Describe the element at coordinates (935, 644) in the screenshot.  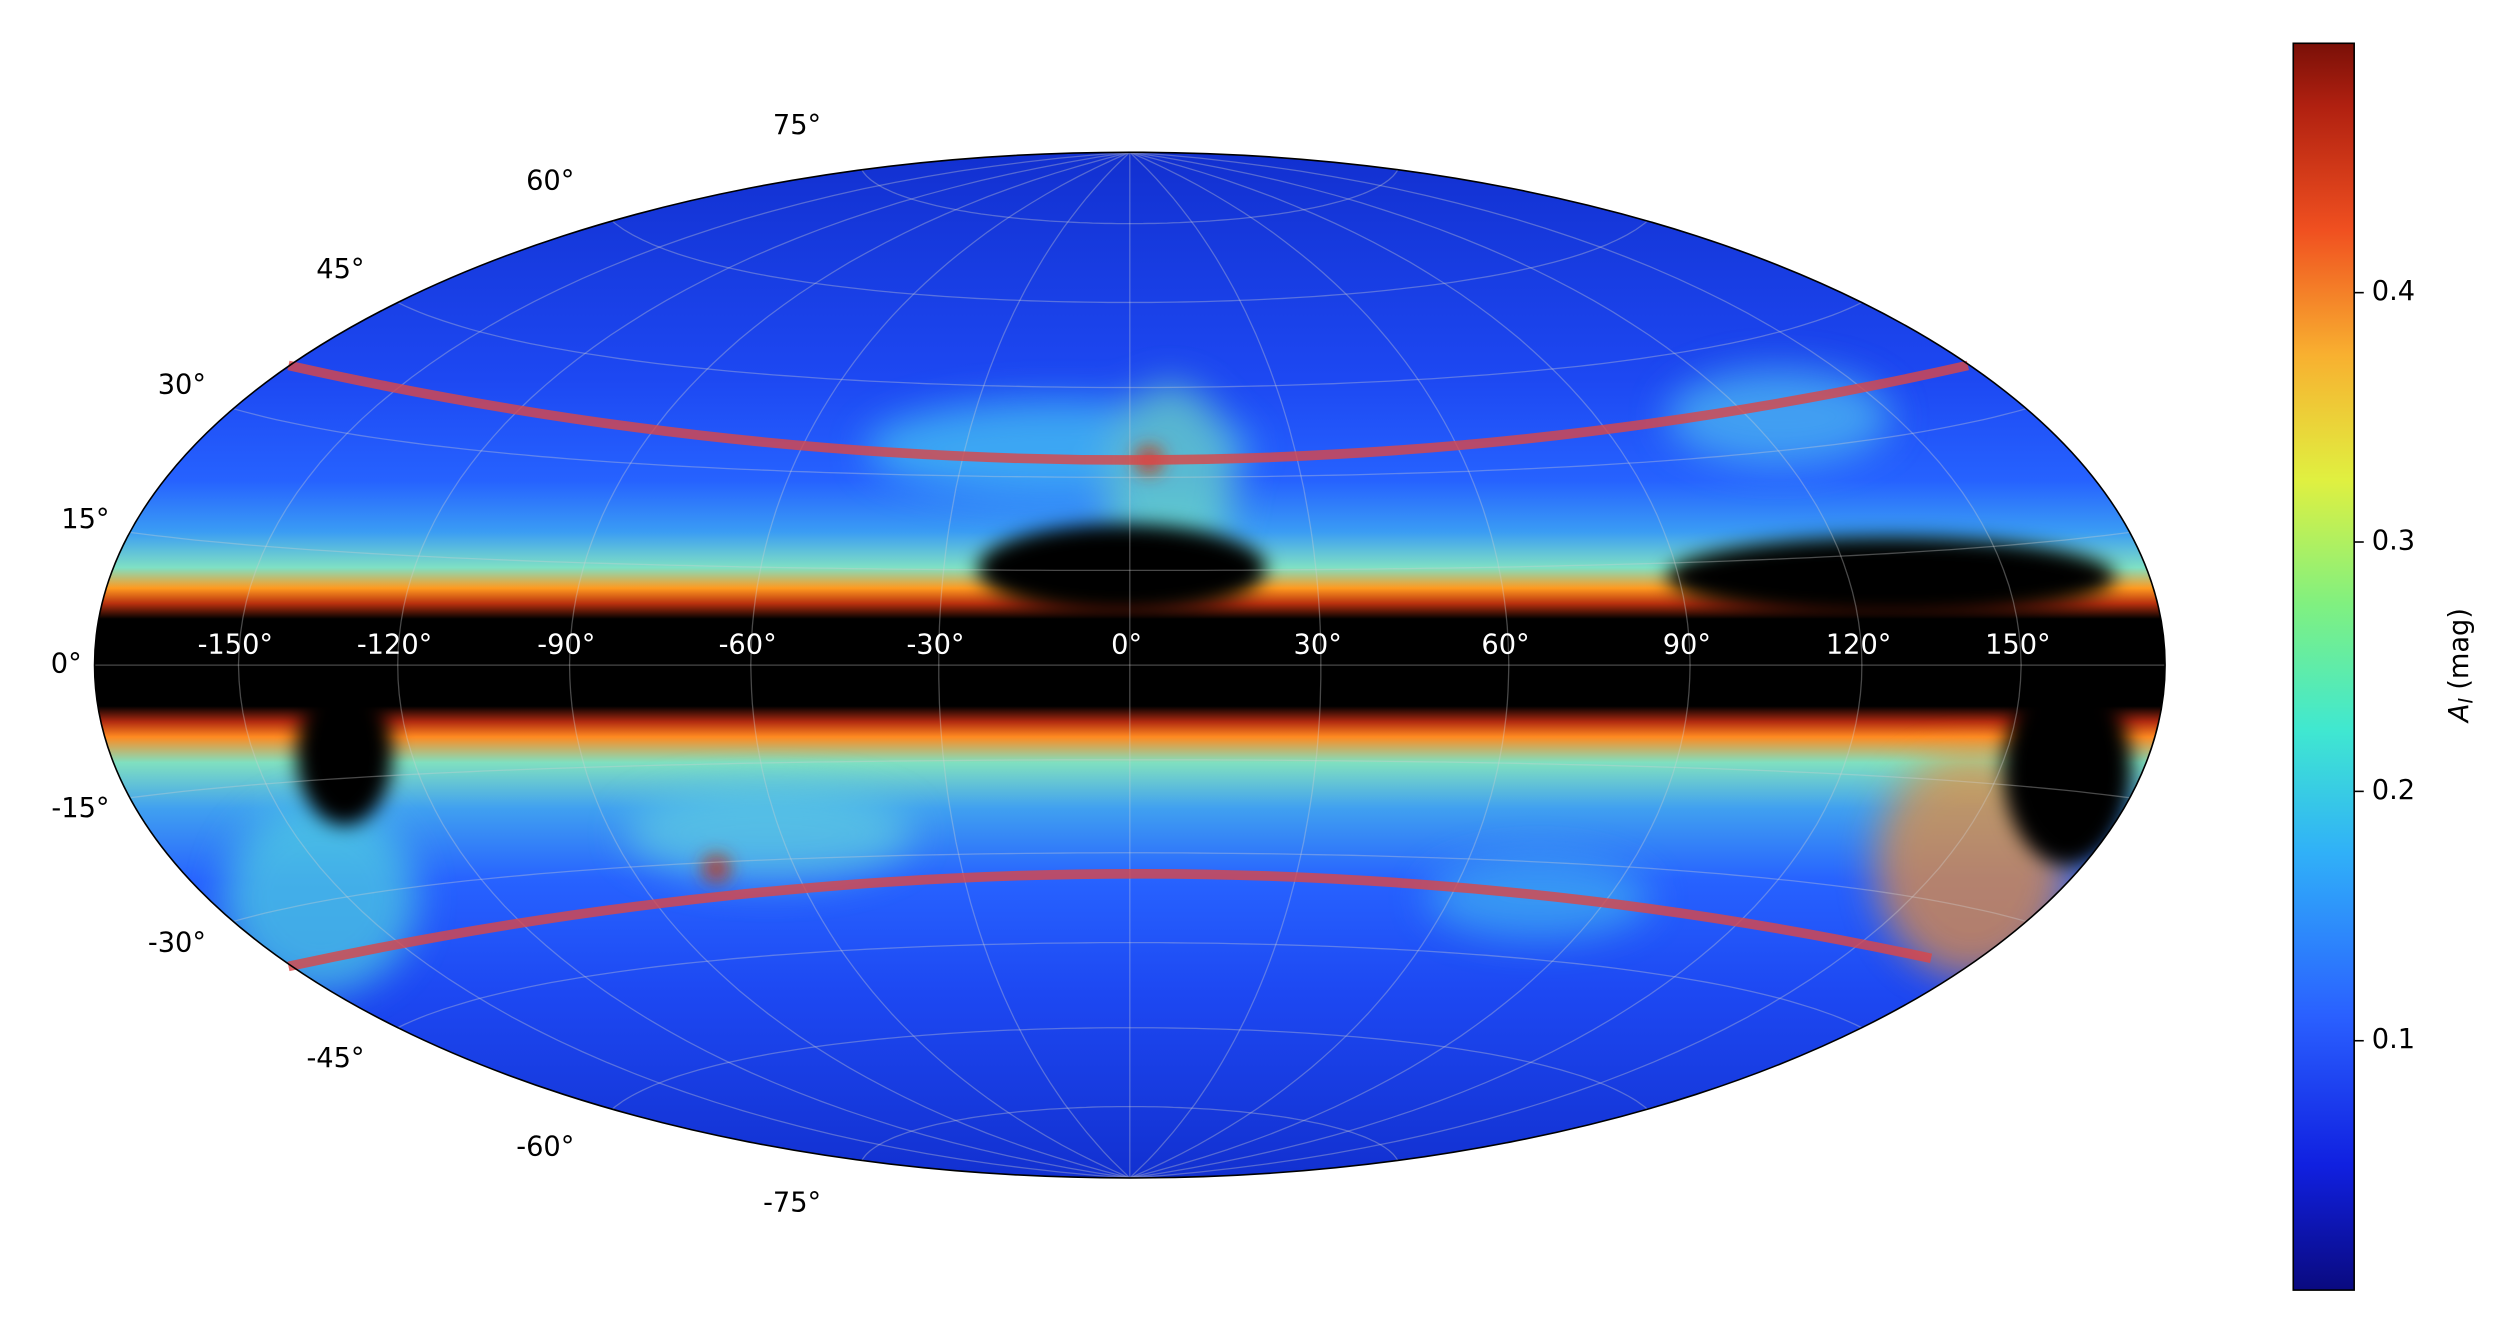
I see `longitude-label: -30°` at that location.